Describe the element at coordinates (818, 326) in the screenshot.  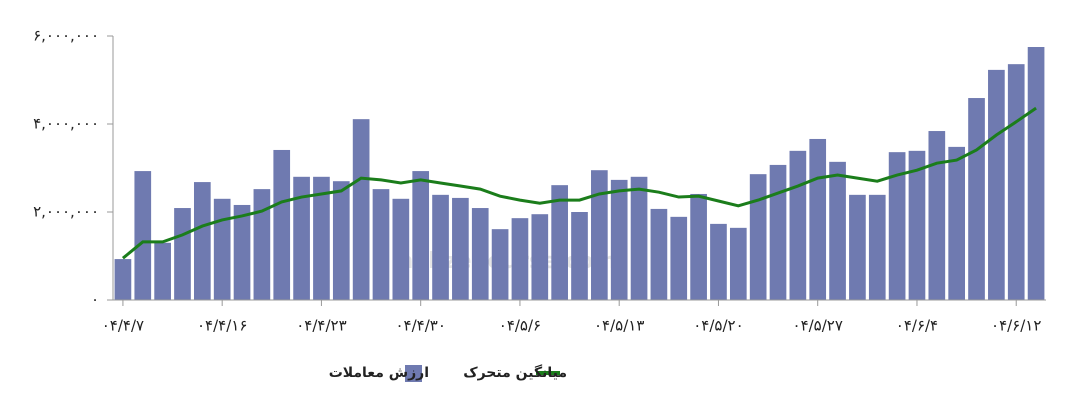
I see `x-tick-label: ۰۴/۵/۲۷` at that location.